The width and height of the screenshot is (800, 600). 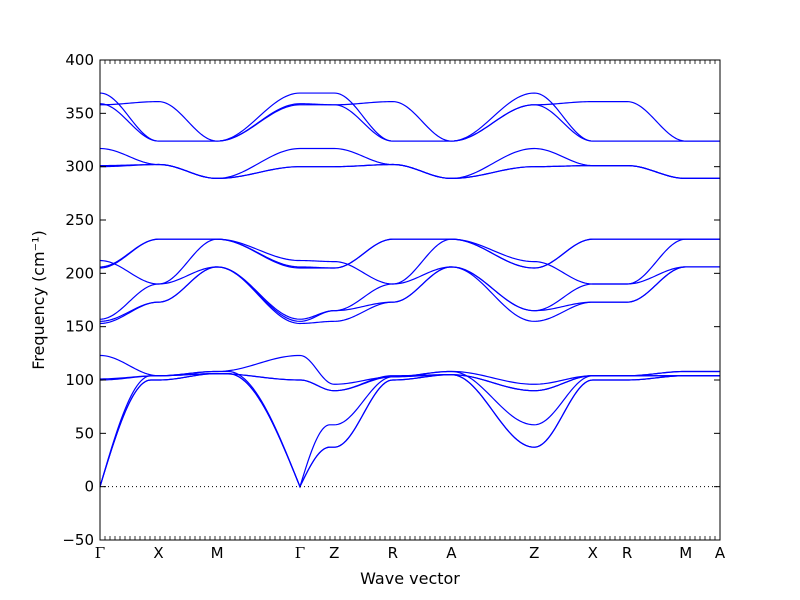 What do you see at coordinates (79, 273) in the screenshot?
I see `y-tick-label: 200` at bounding box center [79, 273].